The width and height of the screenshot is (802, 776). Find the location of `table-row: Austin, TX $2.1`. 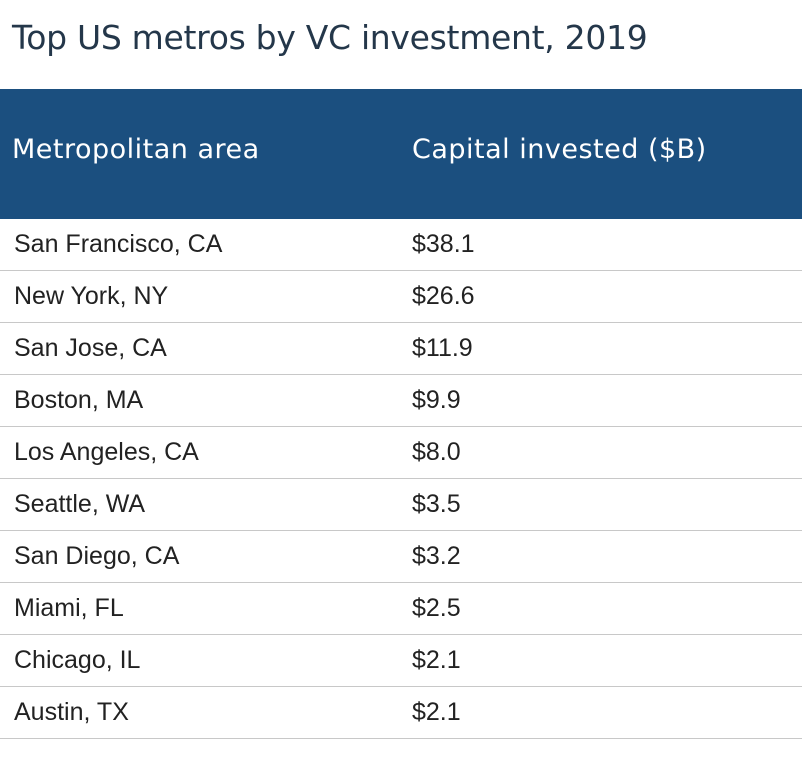

table-row: Austin, TX $2.1 is located at coordinates (401, 713).